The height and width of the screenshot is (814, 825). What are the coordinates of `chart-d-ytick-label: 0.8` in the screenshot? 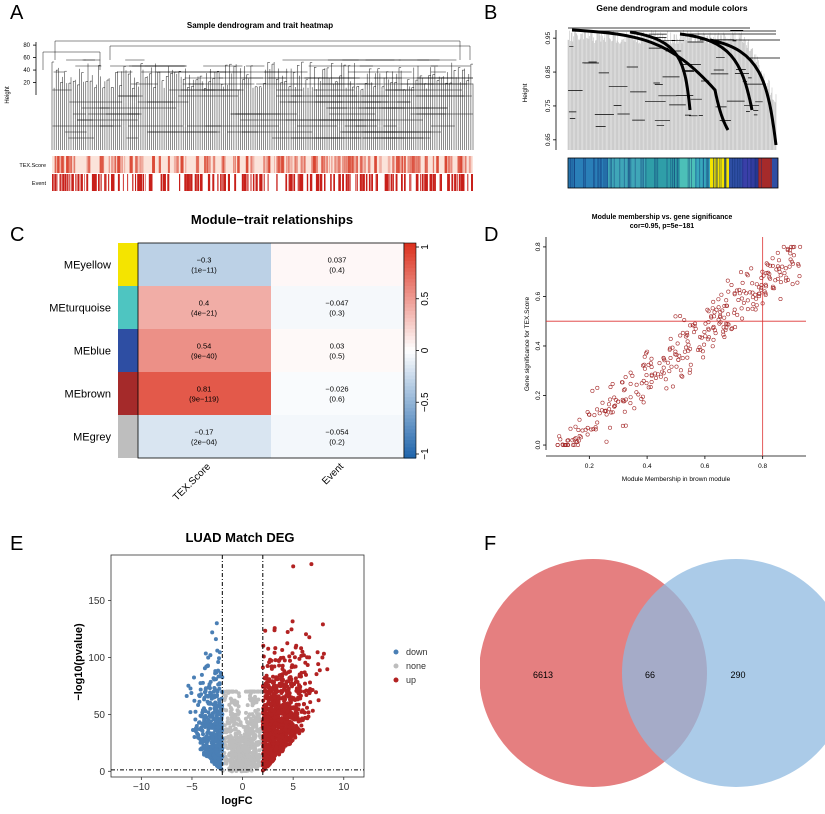 It's located at (538, 246).